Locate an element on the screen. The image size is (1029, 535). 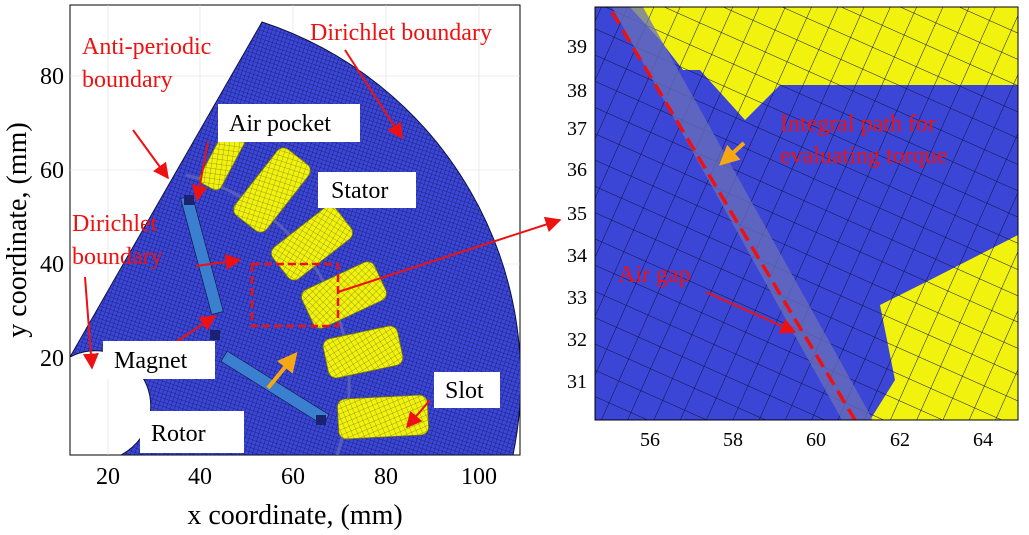
left-y-axis-label: y coordinate, (mm) is located at coordinates (17, 229).